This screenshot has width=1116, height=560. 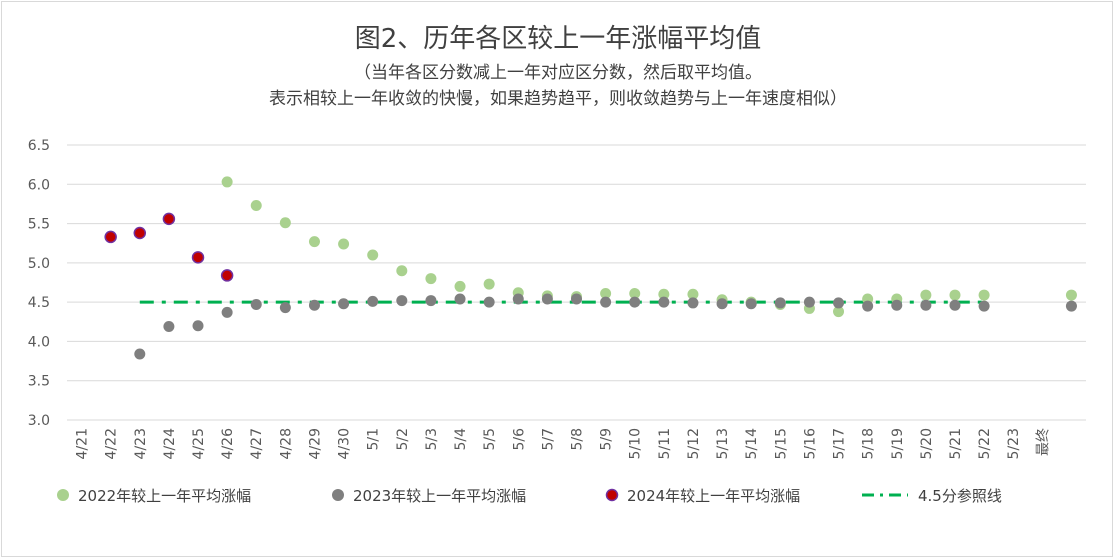 I want to click on y-tick-label: 3.5, so click(x=39, y=382).